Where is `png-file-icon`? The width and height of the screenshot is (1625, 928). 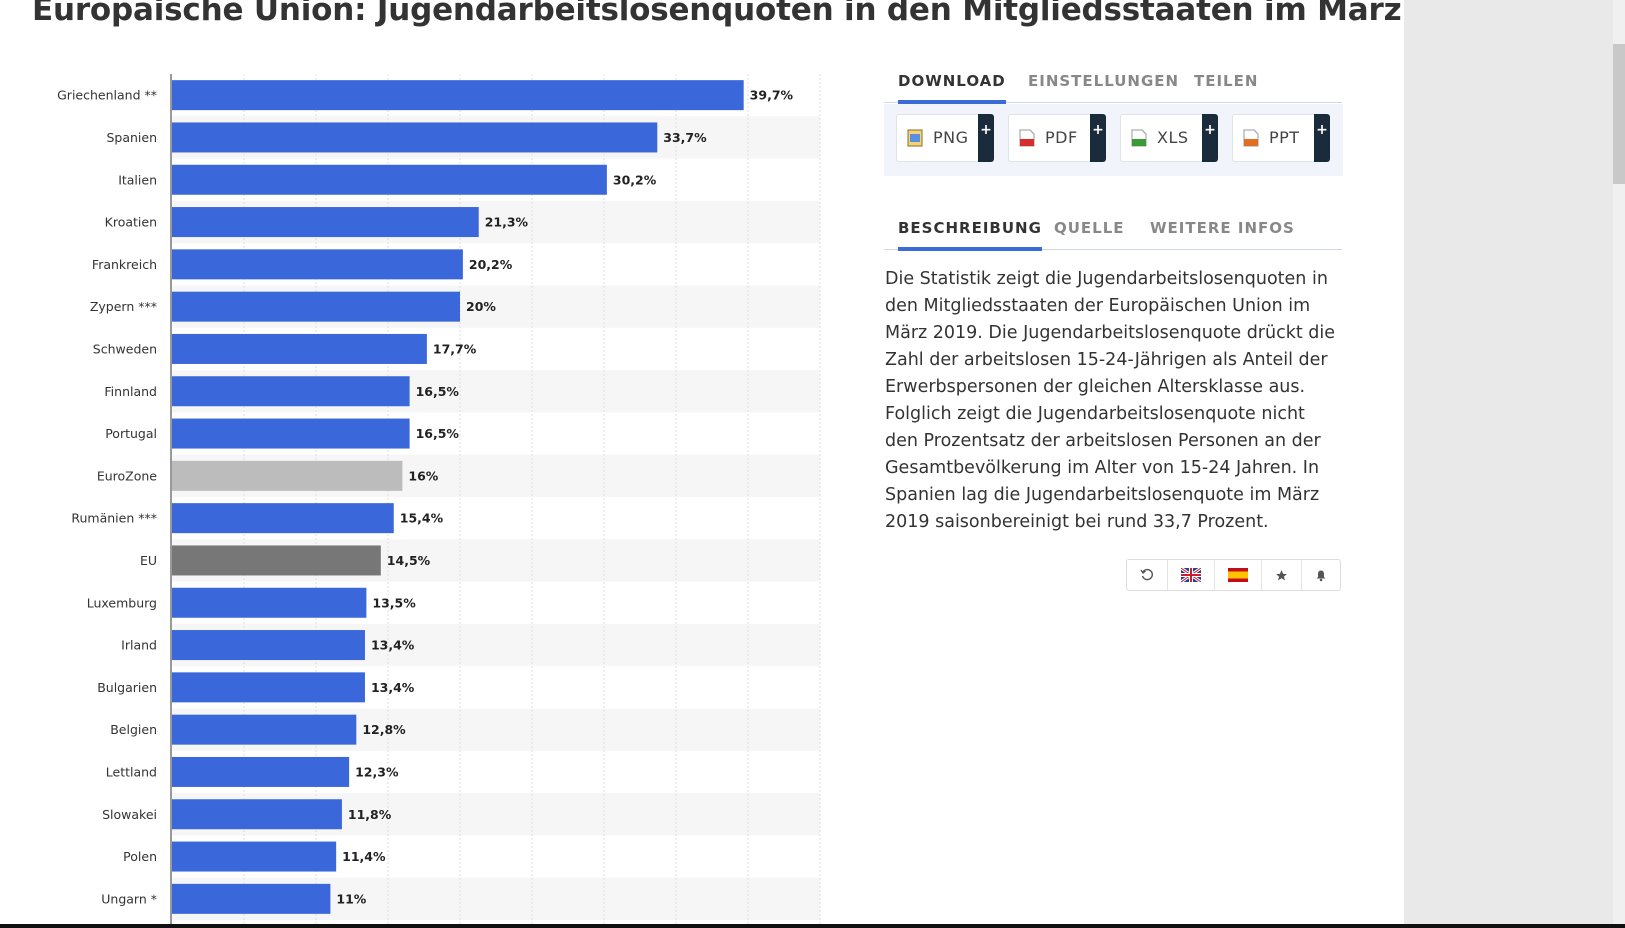 png-file-icon is located at coordinates (915, 138).